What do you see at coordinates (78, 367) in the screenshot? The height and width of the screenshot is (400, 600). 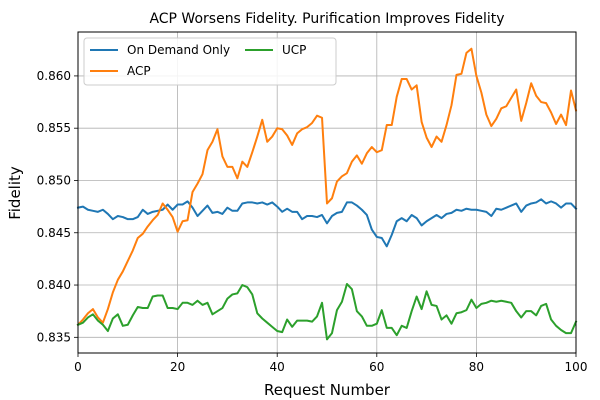 I see `x-tick-label: 0` at bounding box center [78, 367].